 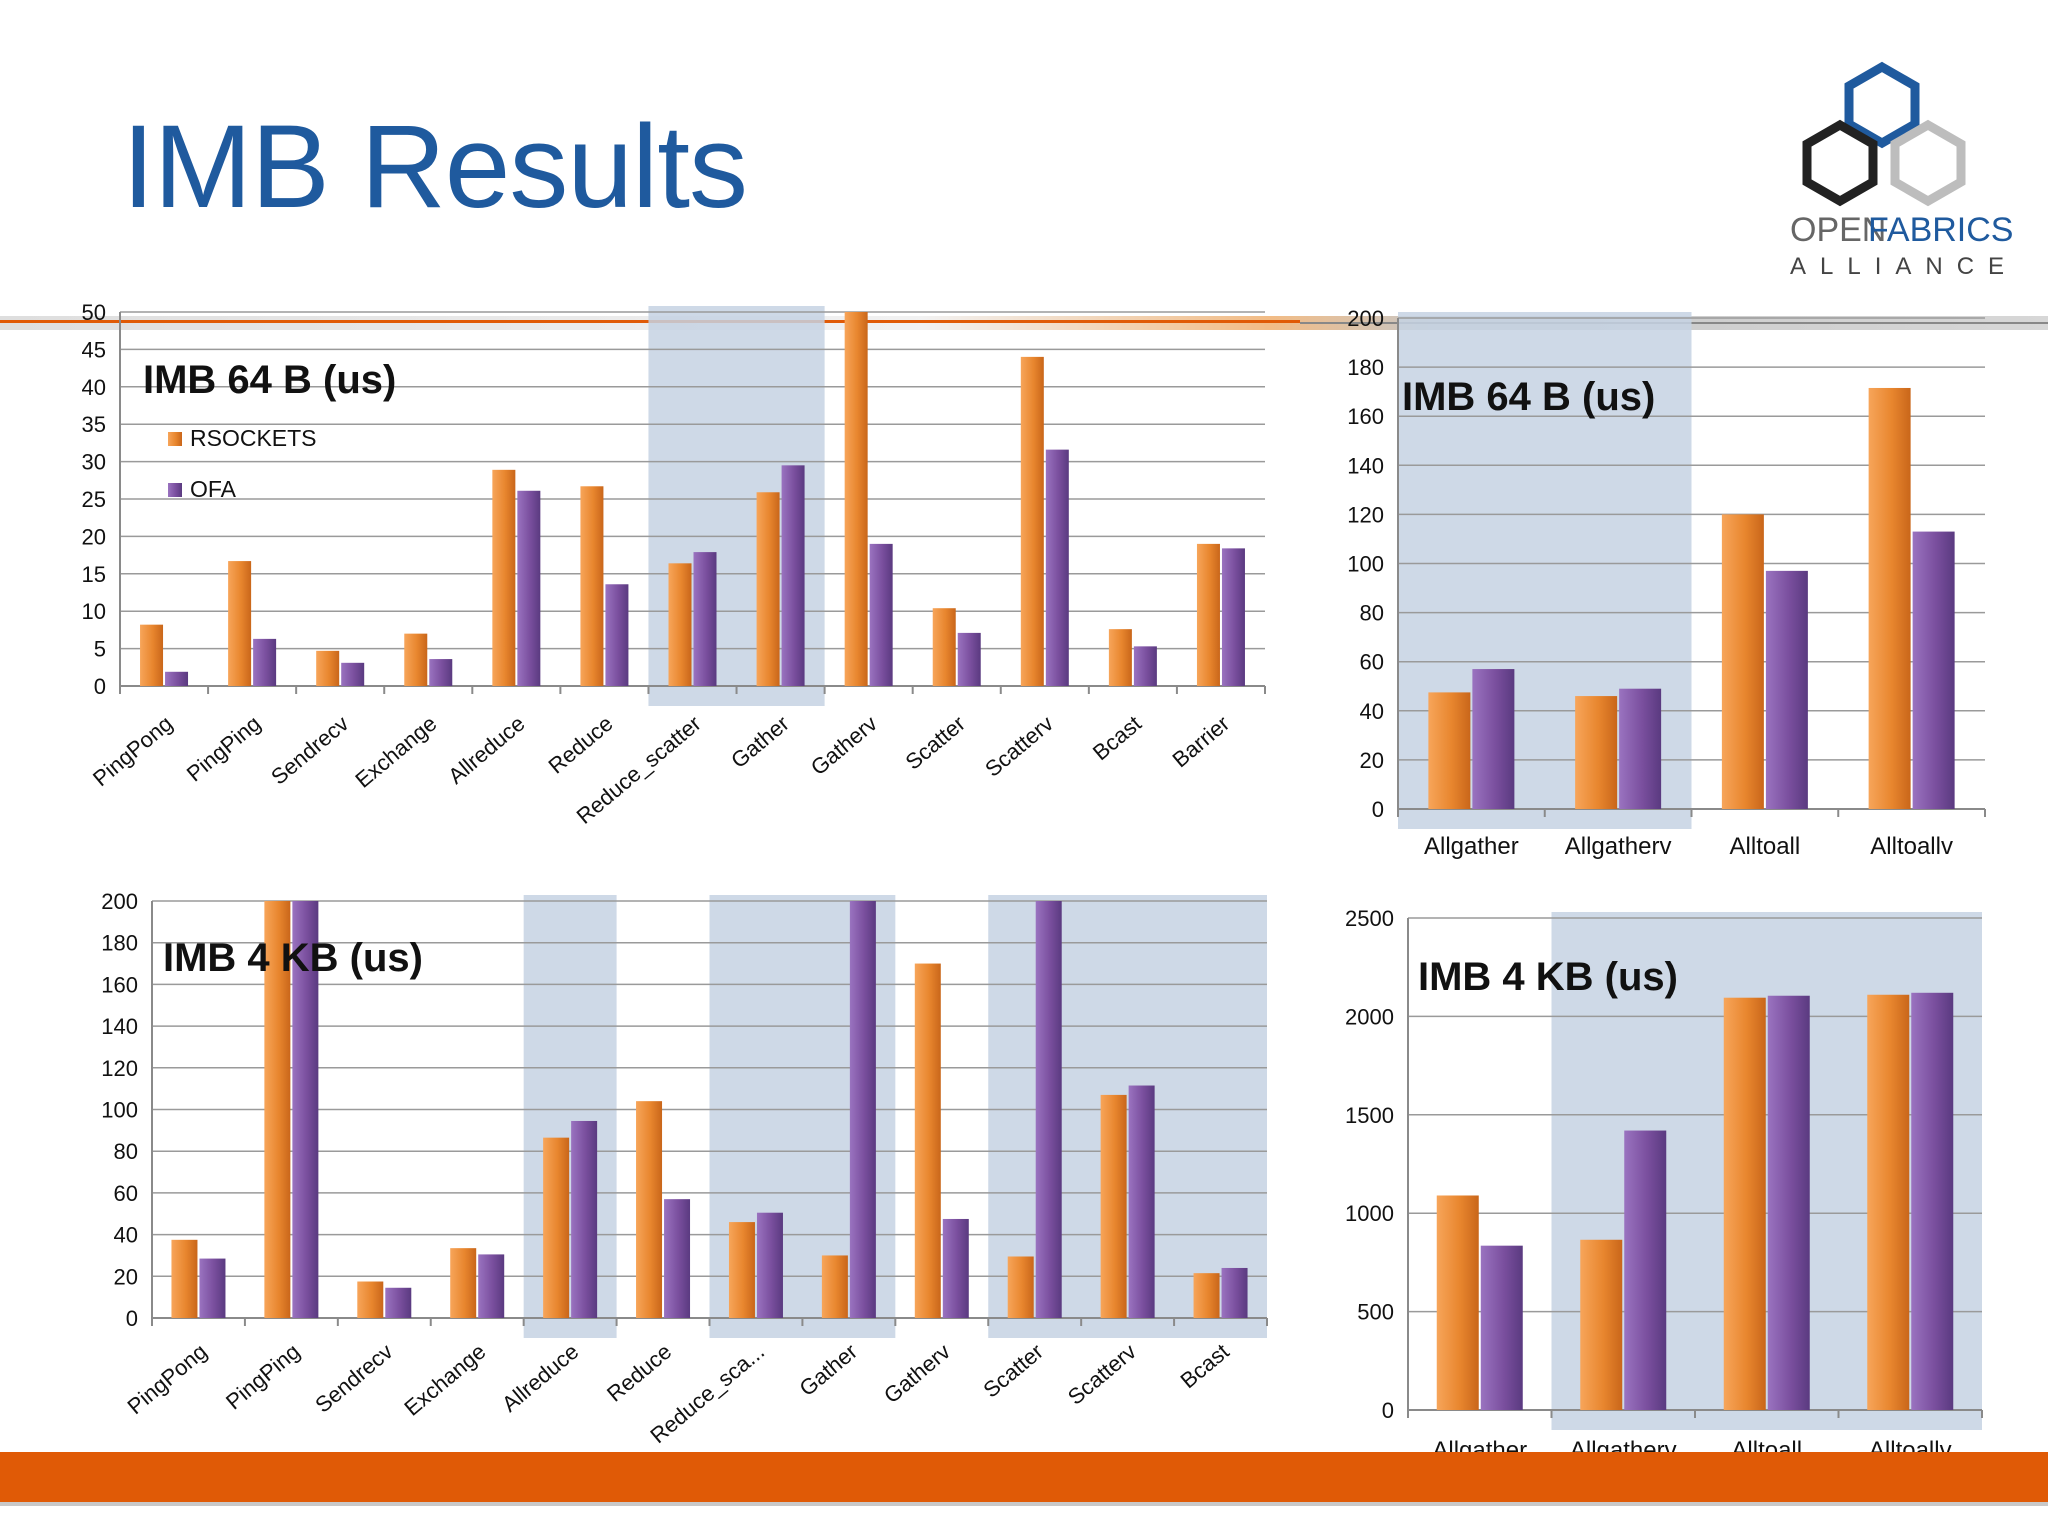 I want to click on openfabrics-logo: OPEN FABRICS ALLIANCE, so click(x=1904, y=170).